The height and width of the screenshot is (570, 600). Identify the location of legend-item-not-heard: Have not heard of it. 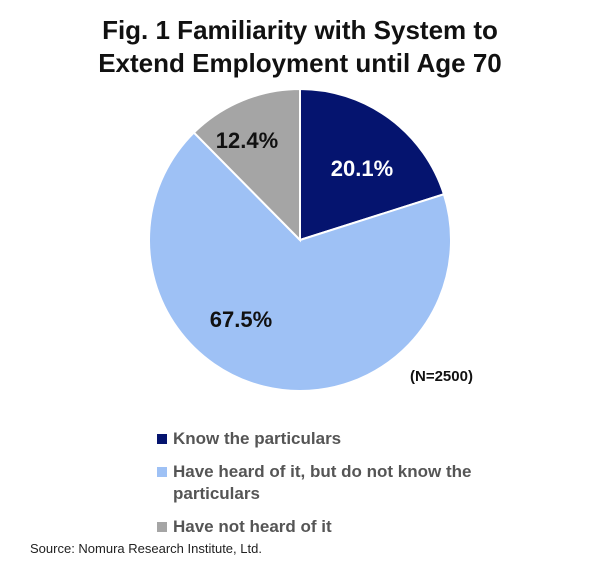
(325, 527).